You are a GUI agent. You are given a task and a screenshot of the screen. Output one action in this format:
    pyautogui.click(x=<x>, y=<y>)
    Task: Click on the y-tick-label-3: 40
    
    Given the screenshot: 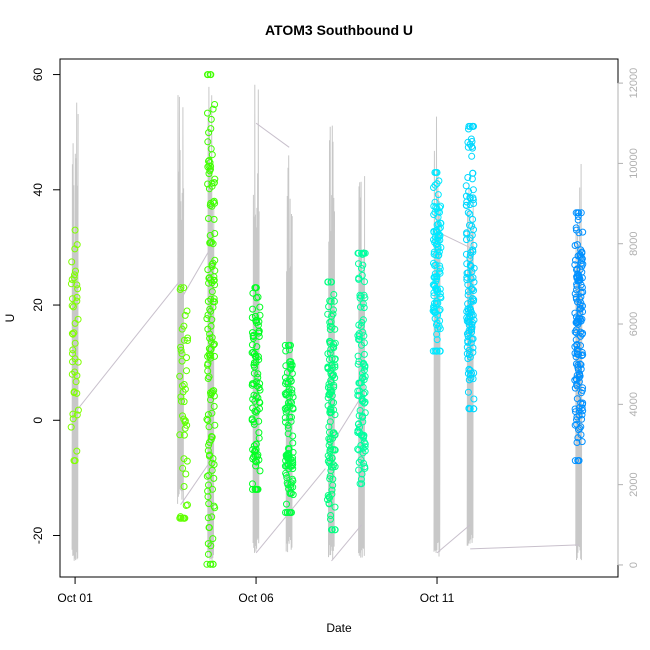 What is the action you would take?
    pyautogui.click(x=38, y=190)
    